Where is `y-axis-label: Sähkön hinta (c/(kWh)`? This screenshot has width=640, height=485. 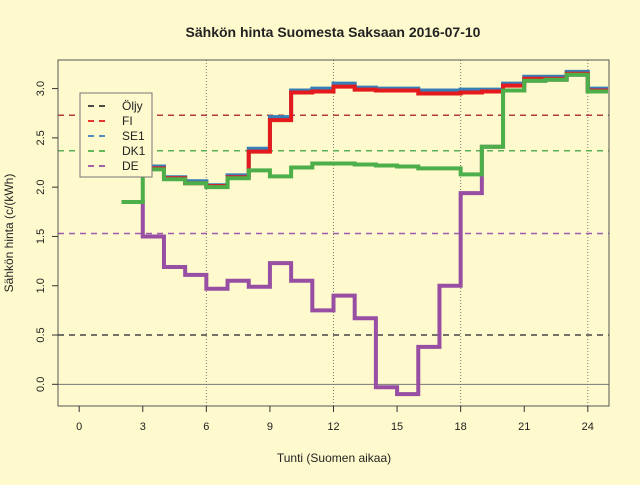
y-axis-label: Sähkön hinta (c/(kWh) is located at coordinates (9, 233).